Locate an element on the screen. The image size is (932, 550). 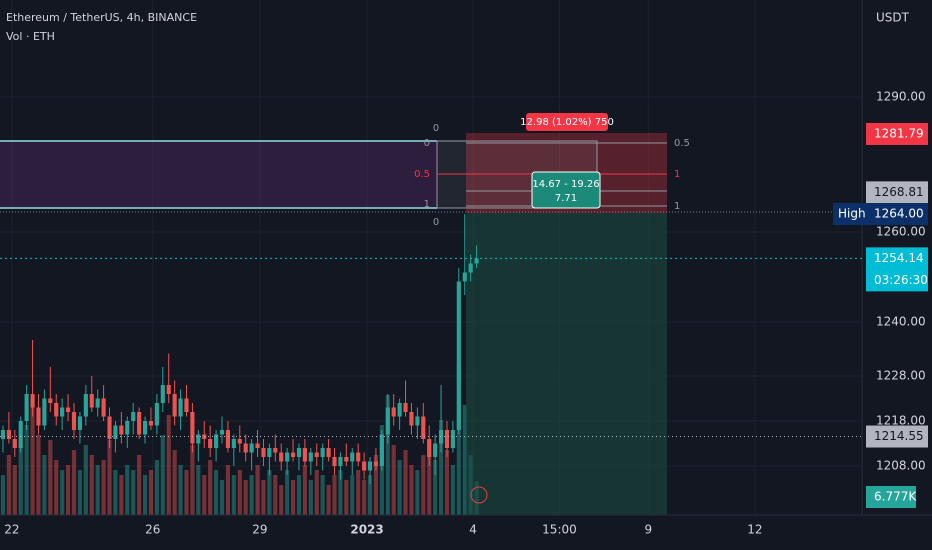
fib-label: 0 is located at coordinates (427, 143).